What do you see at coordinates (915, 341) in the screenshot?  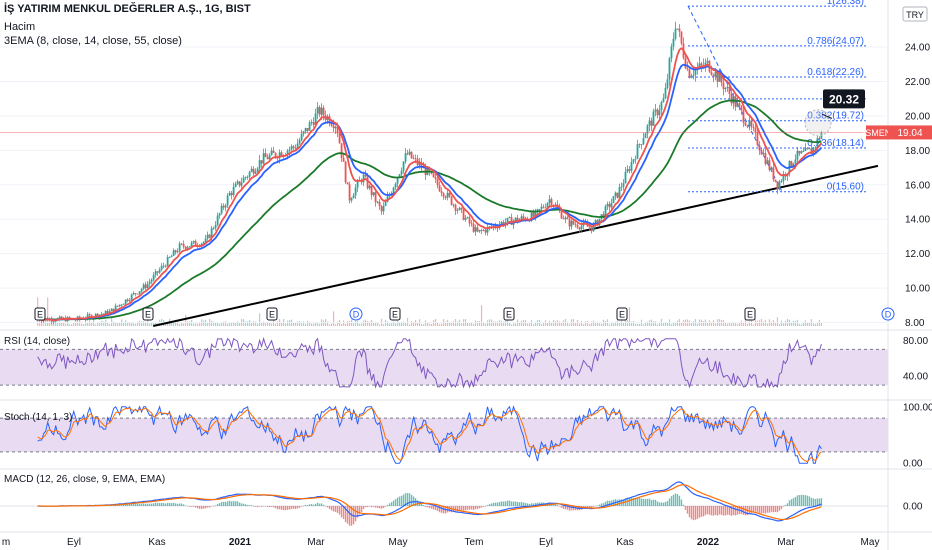 I see `rsi-pane-axis-tick: 80.00` at bounding box center [915, 341].